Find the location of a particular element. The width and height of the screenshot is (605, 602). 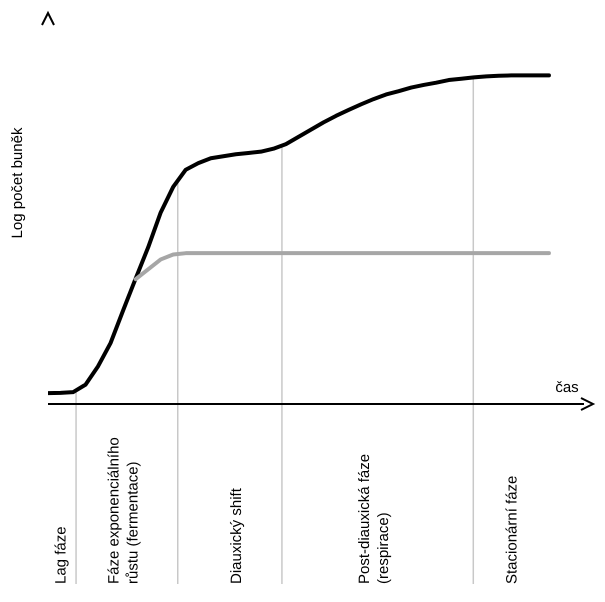

y-axis-title: Log počet buněk is located at coordinates (17, 182).